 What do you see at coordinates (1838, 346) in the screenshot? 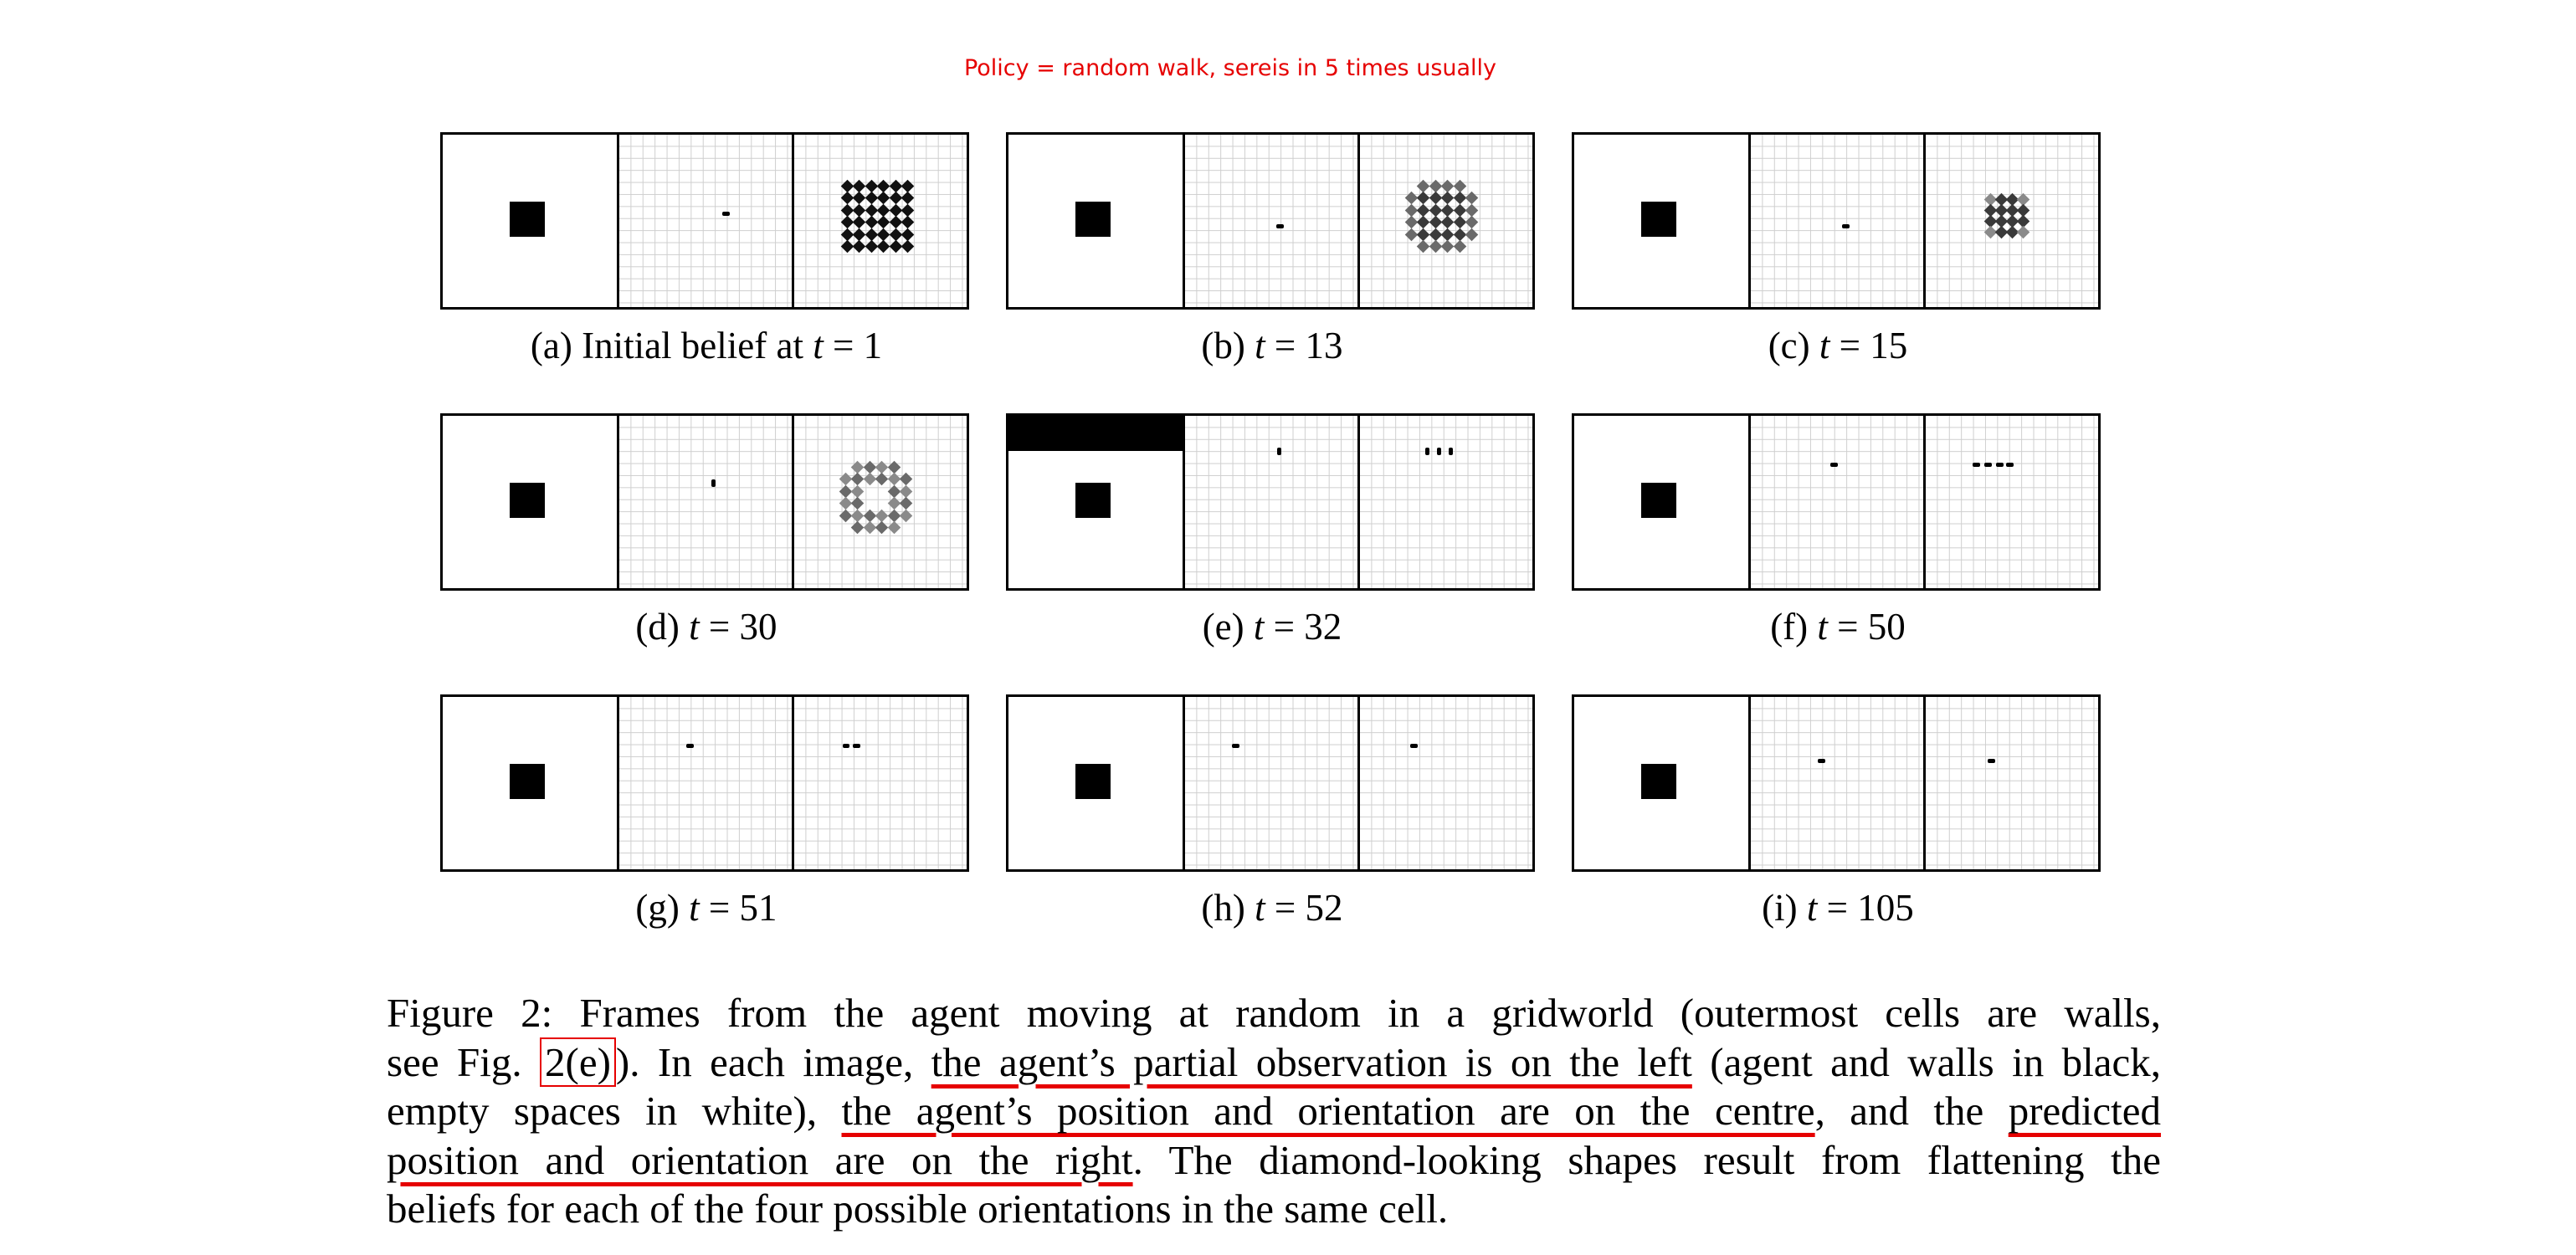
I see `subcaption-c: (c) t = 15` at bounding box center [1838, 346].